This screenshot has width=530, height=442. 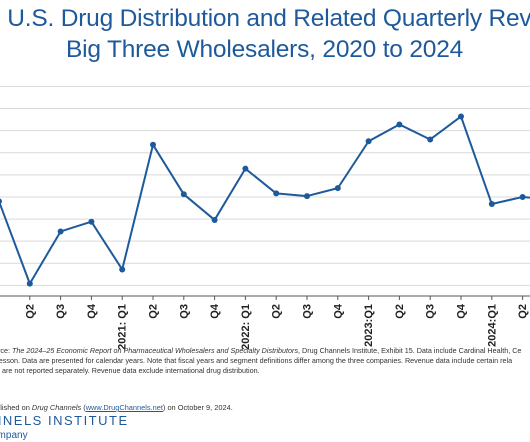 I want to click on x-tick-label-5: Q2, so click(x=154, y=311).